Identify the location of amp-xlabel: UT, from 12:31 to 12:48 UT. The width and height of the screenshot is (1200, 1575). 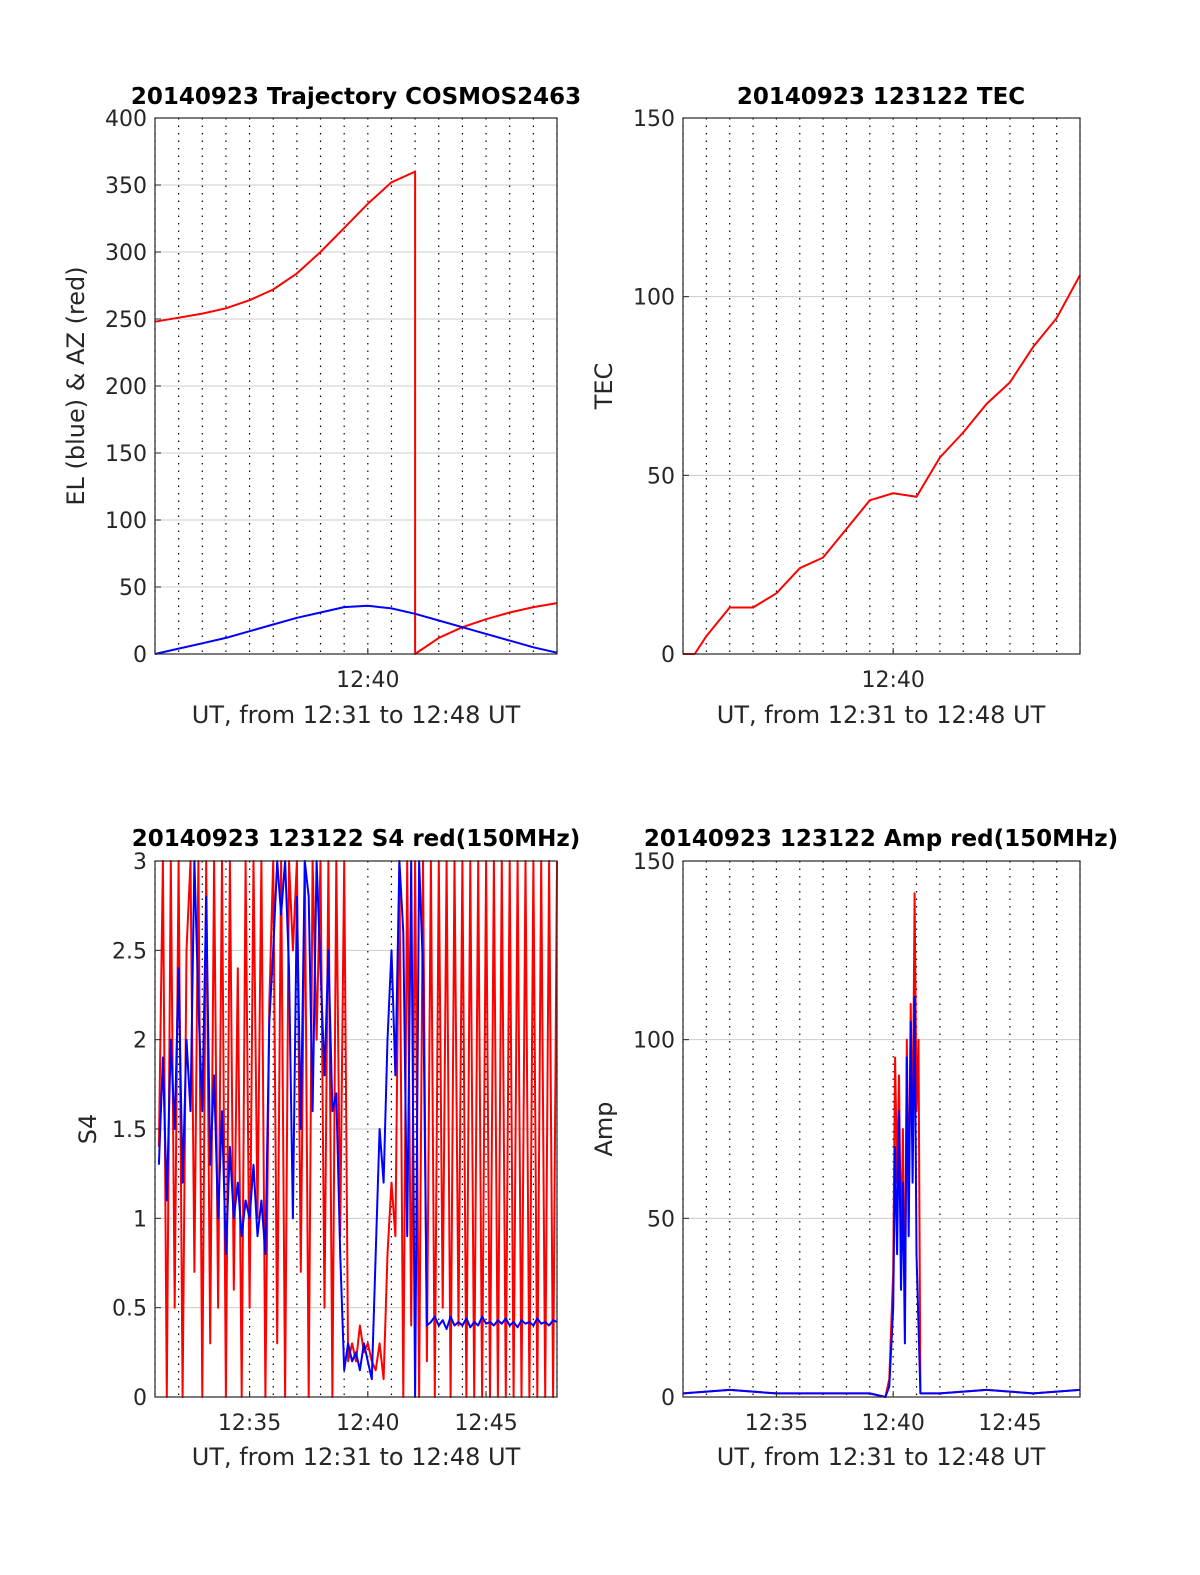
(881, 1457).